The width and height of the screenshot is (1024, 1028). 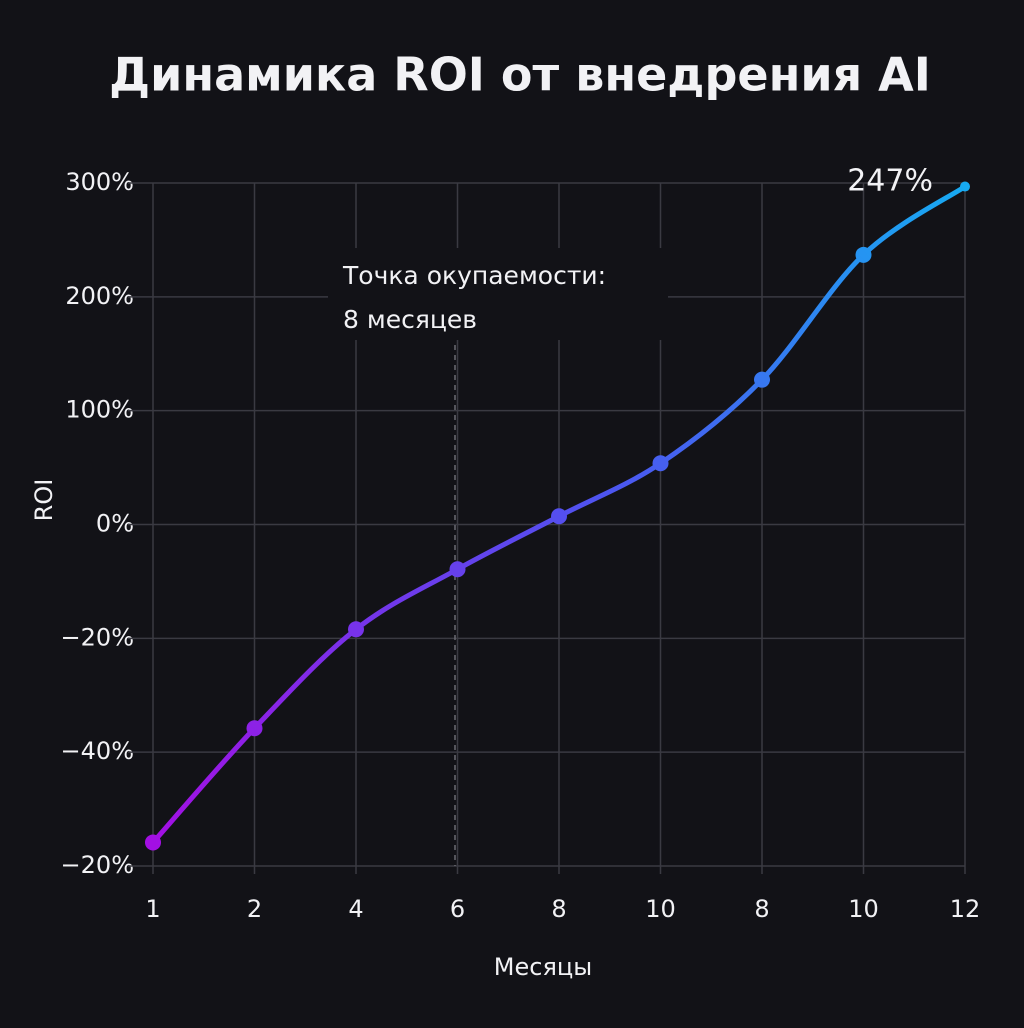 I want to click on x-tick-label: 6, so click(x=457, y=909).